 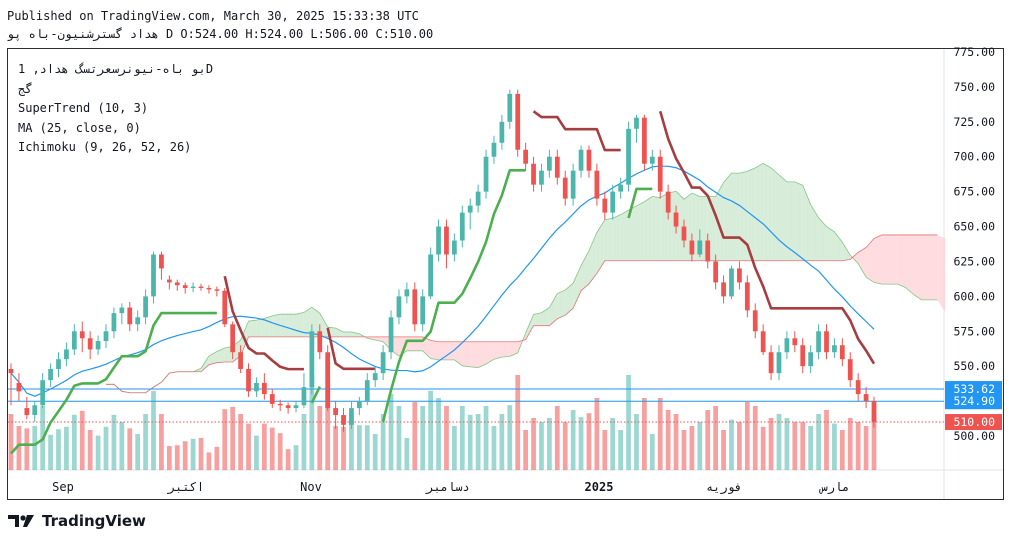 I want to click on legend-sub: گج, so click(x=25, y=88).